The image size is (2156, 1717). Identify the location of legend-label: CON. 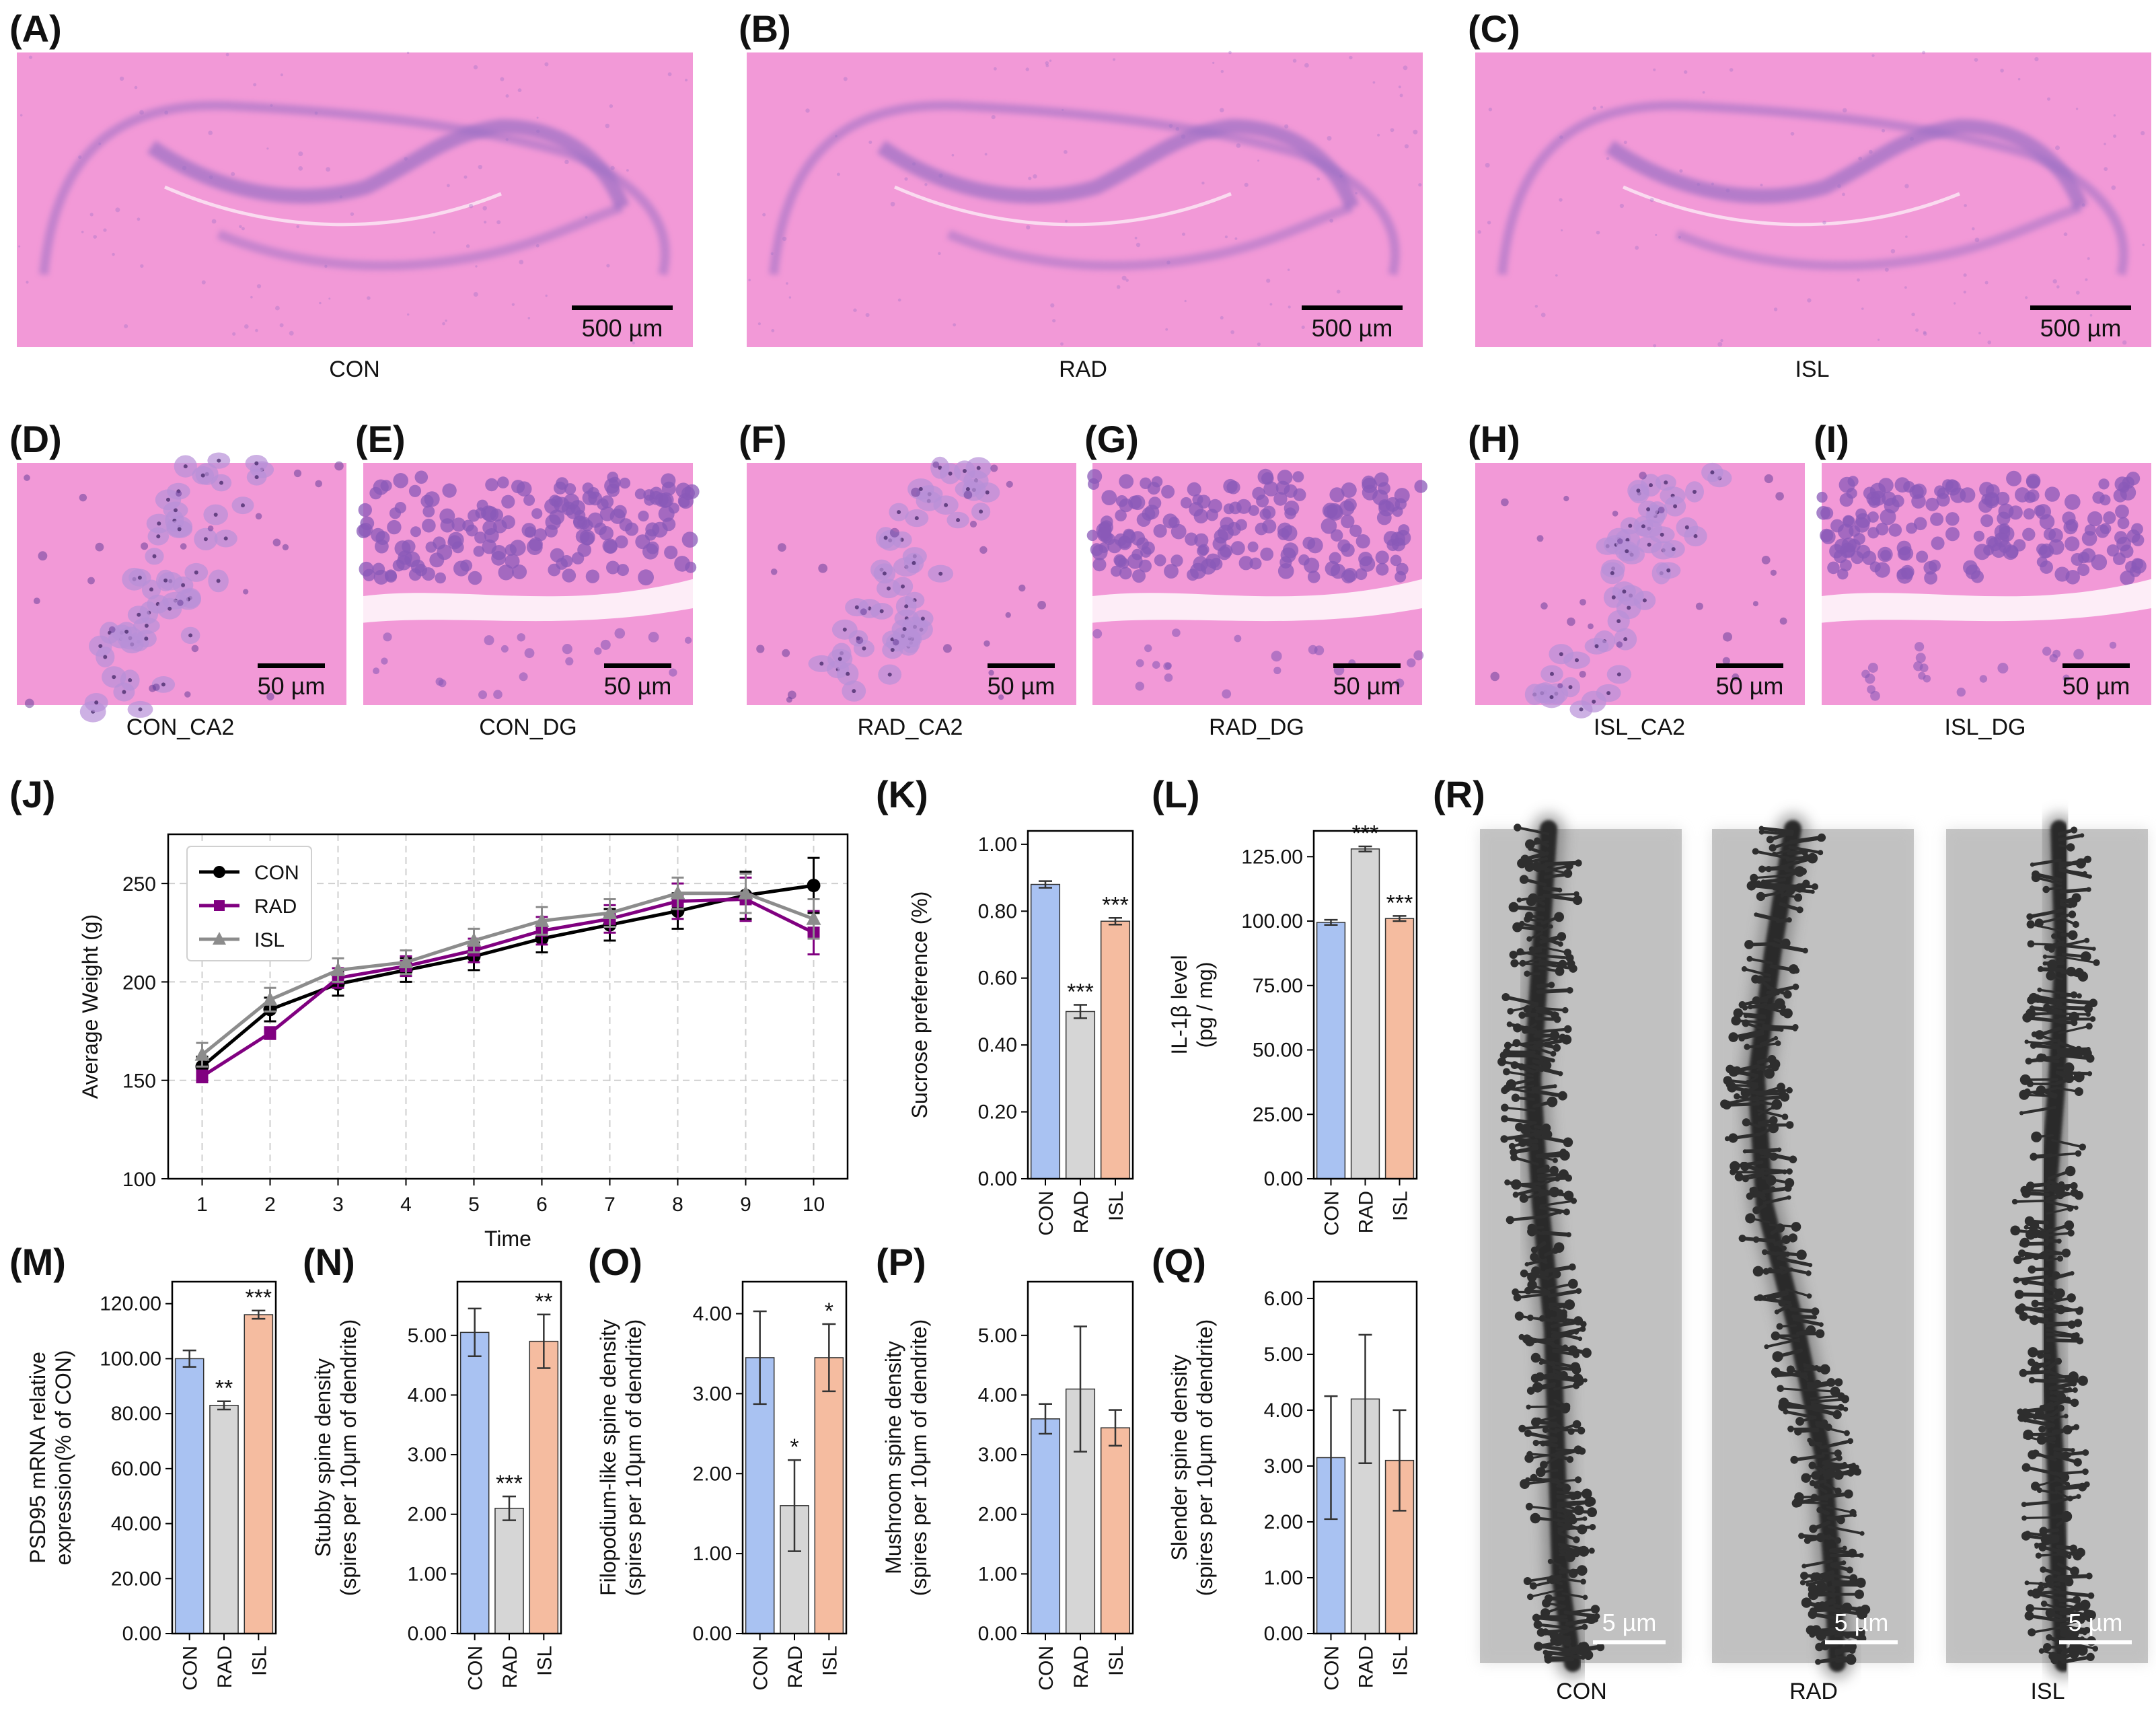
(276, 873).